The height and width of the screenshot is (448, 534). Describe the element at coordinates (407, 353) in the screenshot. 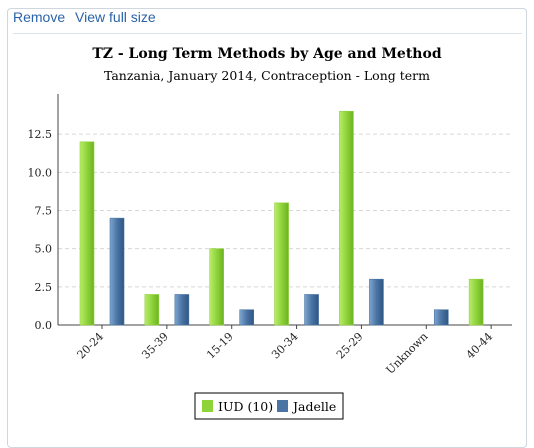

I see `x-tick-label: Unknown` at that location.